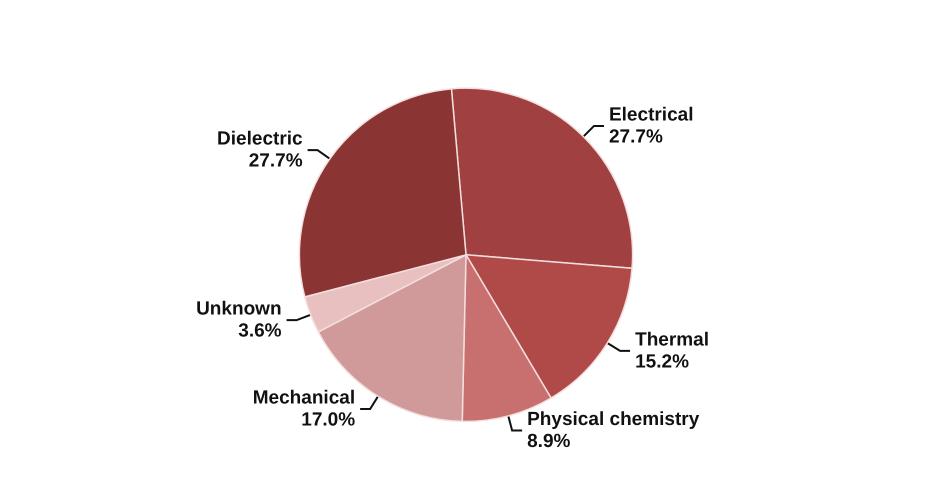 This screenshot has width=932, height=490. Describe the element at coordinates (651, 115) in the screenshot. I see `slice-label: Electrical` at that location.